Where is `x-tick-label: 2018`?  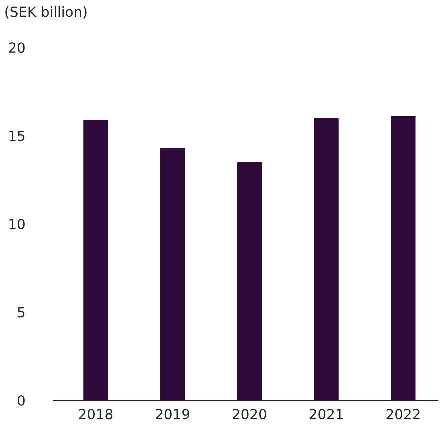 x-tick-label: 2018 is located at coordinates (96, 414).